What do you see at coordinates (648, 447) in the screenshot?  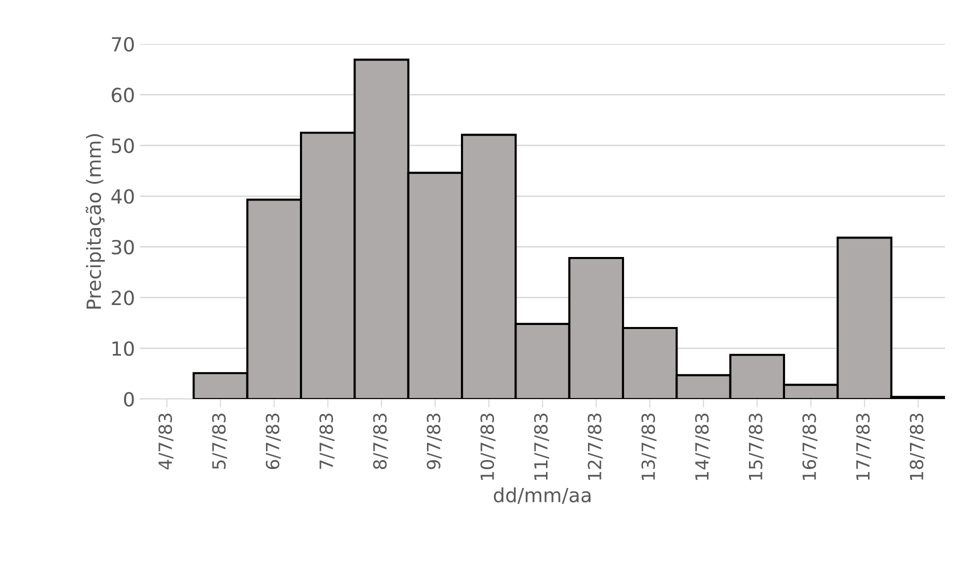 I see `x-tick-label: 13/7/83` at bounding box center [648, 447].